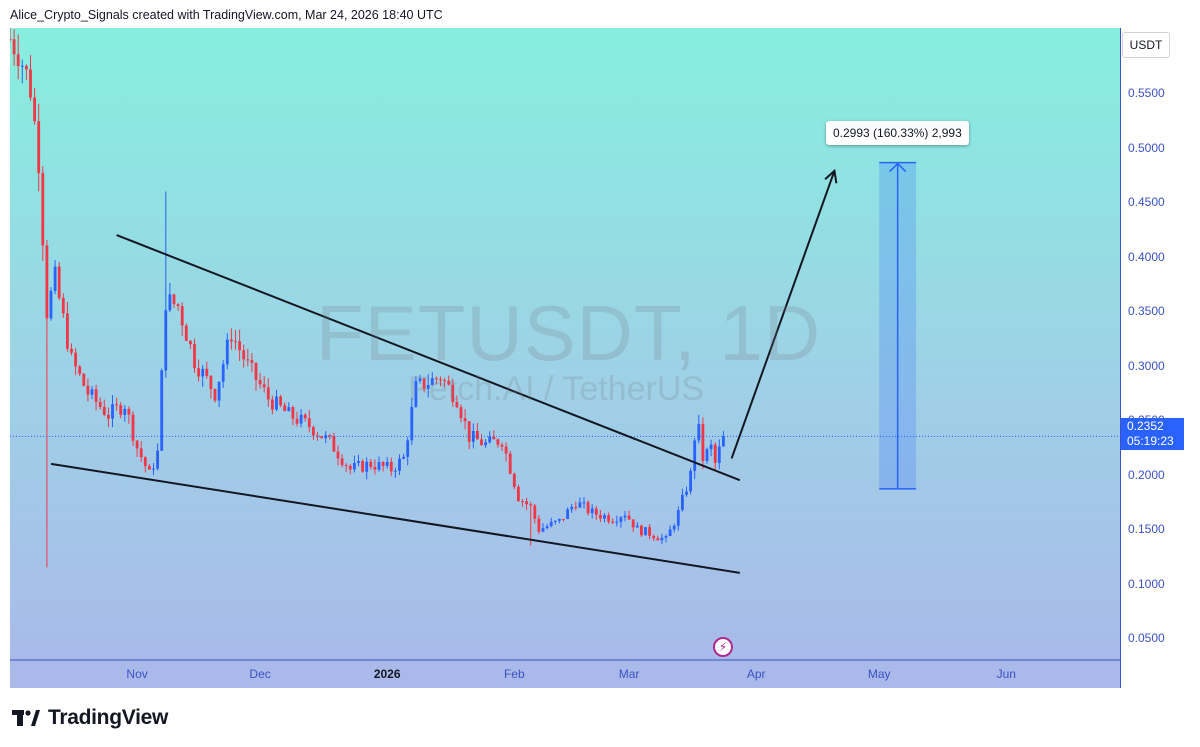  What do you see at coordinates (1146, 45) in the screenshot?
I see `currency-selector: USDT` at bounding box center [1146, 45].